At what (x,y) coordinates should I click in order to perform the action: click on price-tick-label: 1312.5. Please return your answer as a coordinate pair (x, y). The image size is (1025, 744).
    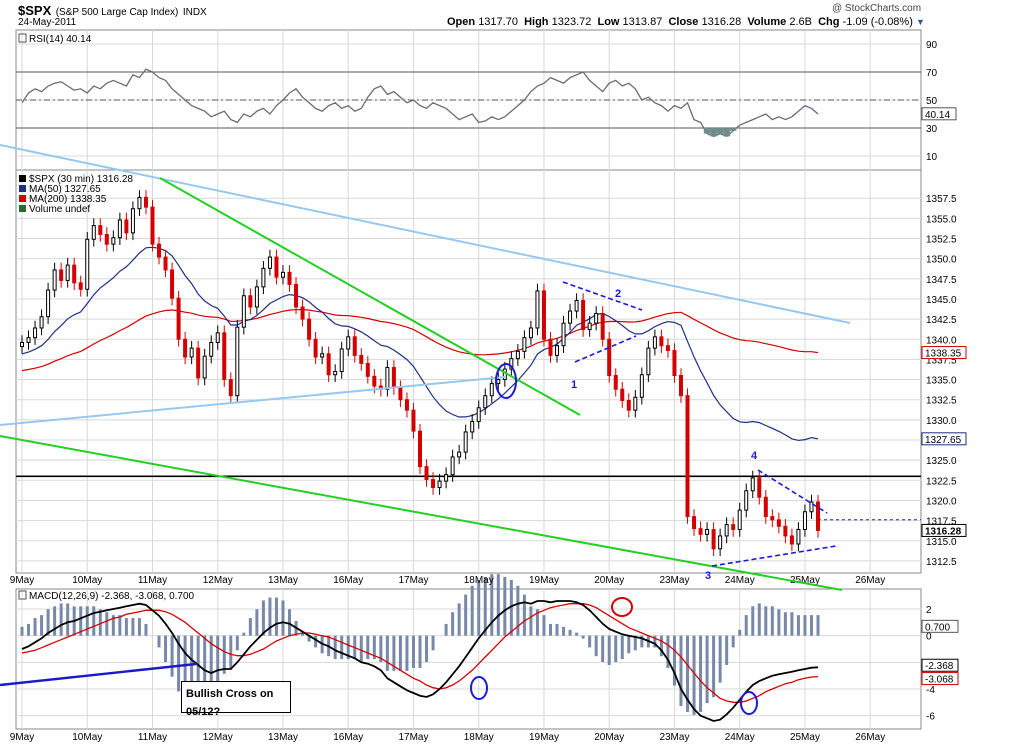
    Looking at the image, I should click on (941, 562).